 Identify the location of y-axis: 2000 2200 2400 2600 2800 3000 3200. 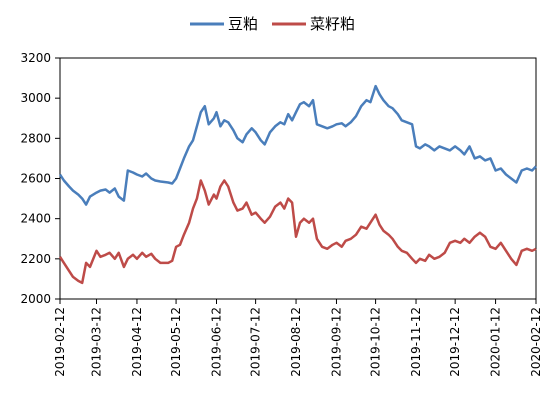
(40, 178).